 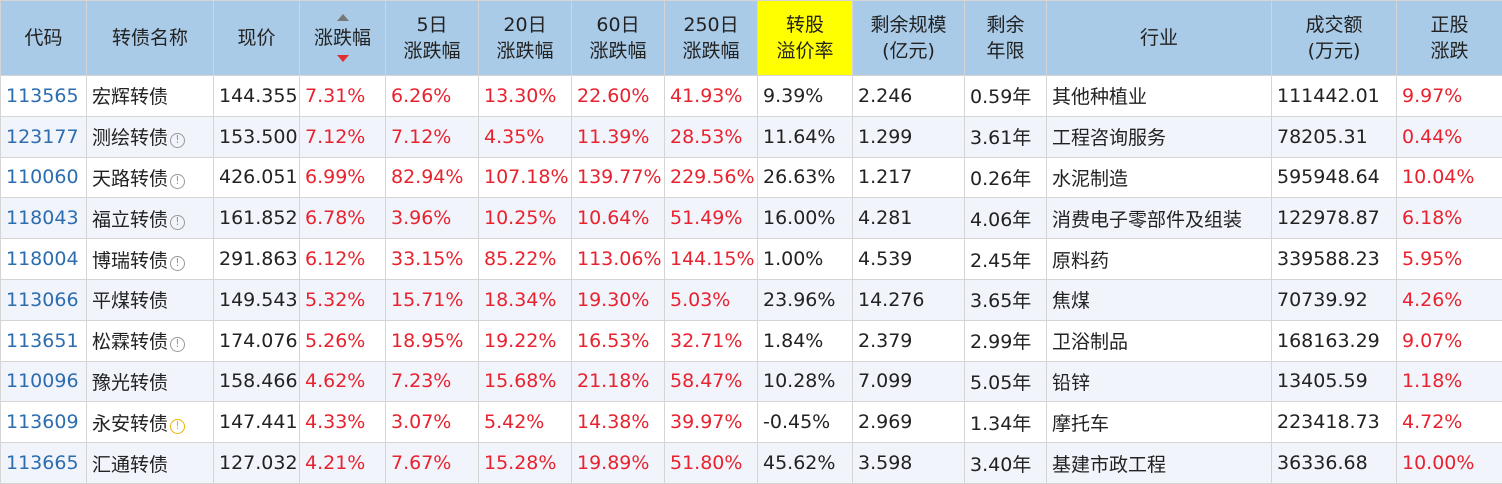 I want to click on header-change-5d: 5日涨跌幅, so click(x=432, y=38).